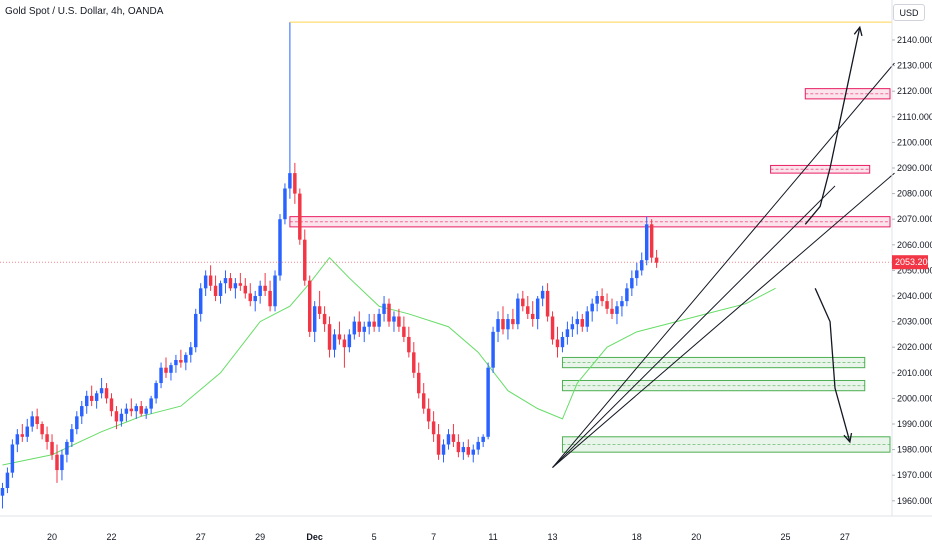 This screenshot has height=555, width=932. I want to click on y-tick-label: 2070.000, so click(914, 219).